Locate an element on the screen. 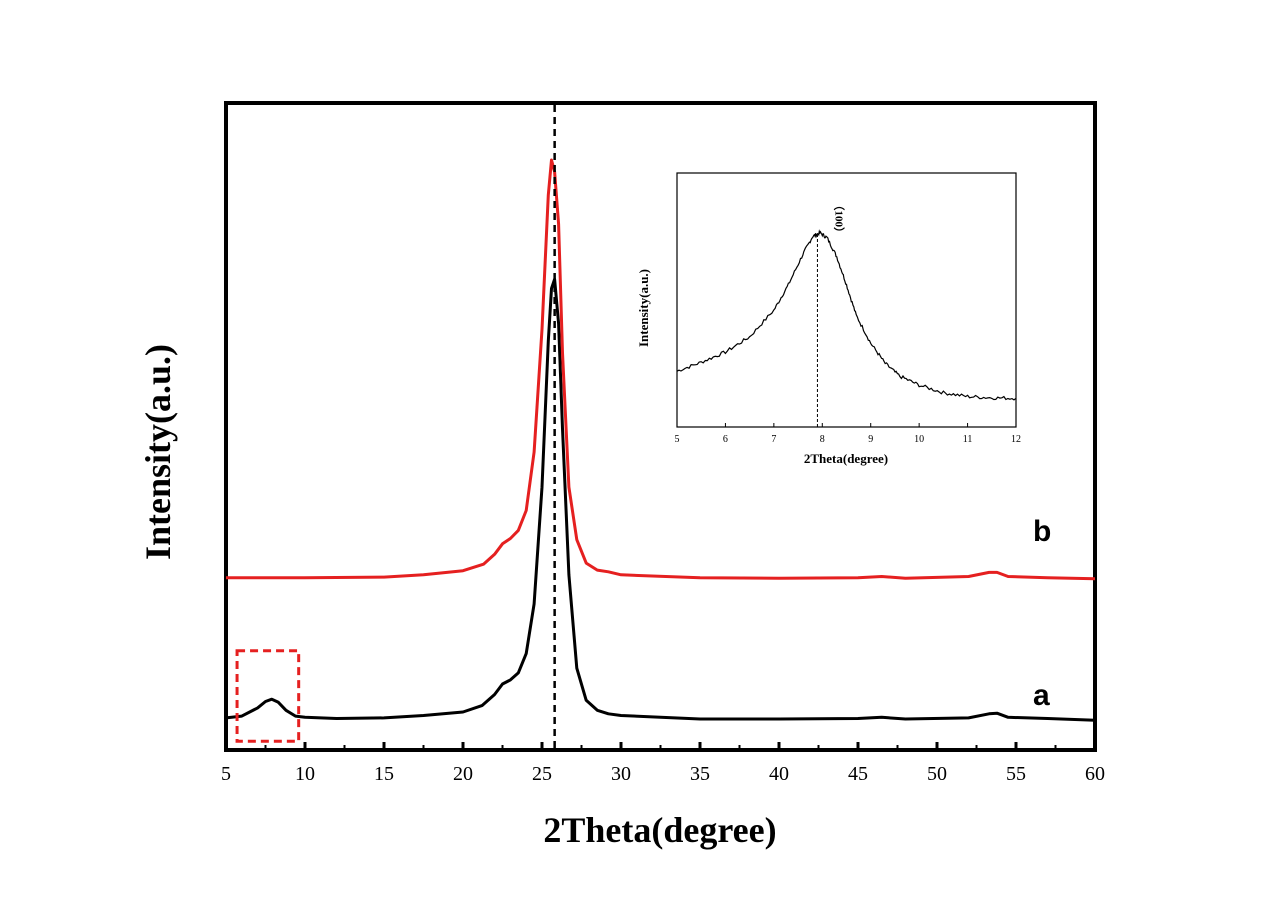  series-label-a: a is located at coordinates (1041, 695).